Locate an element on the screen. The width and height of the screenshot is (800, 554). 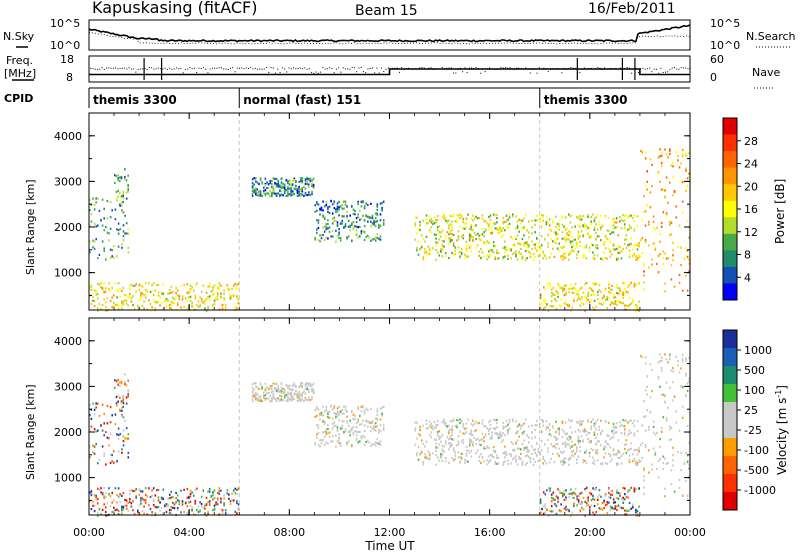
colorbar-tick-label: -500 is located at coordinates (756, 470).